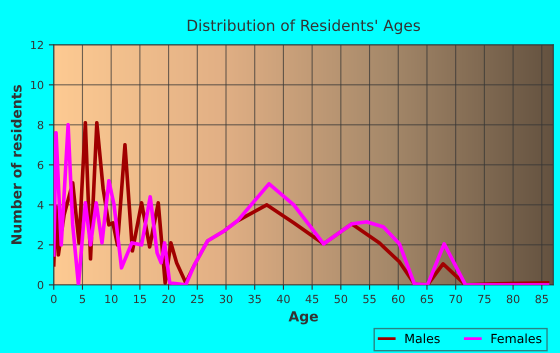  Describe the element at coordinates (53, 299) in the screenshot. I see `x-tick-label: 0` at that location.